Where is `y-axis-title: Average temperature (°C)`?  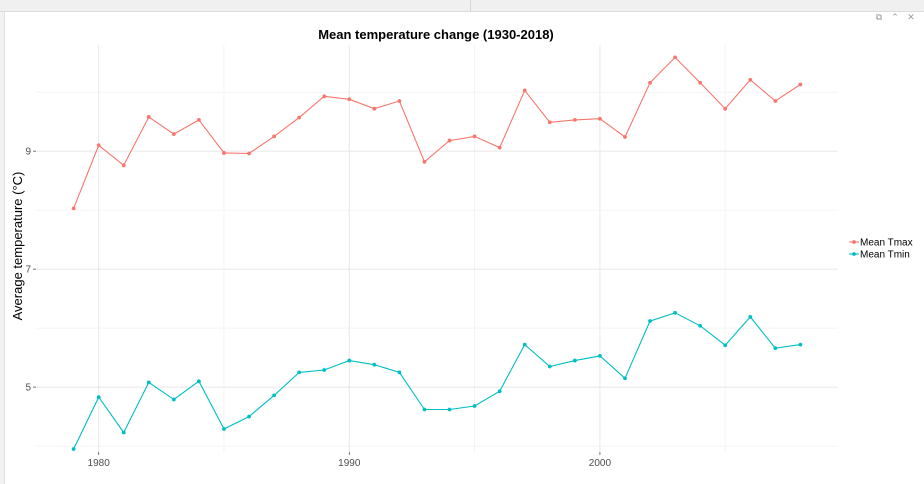
y-axis-title: Average temperature (°C) is located at coordinates (17, 246).